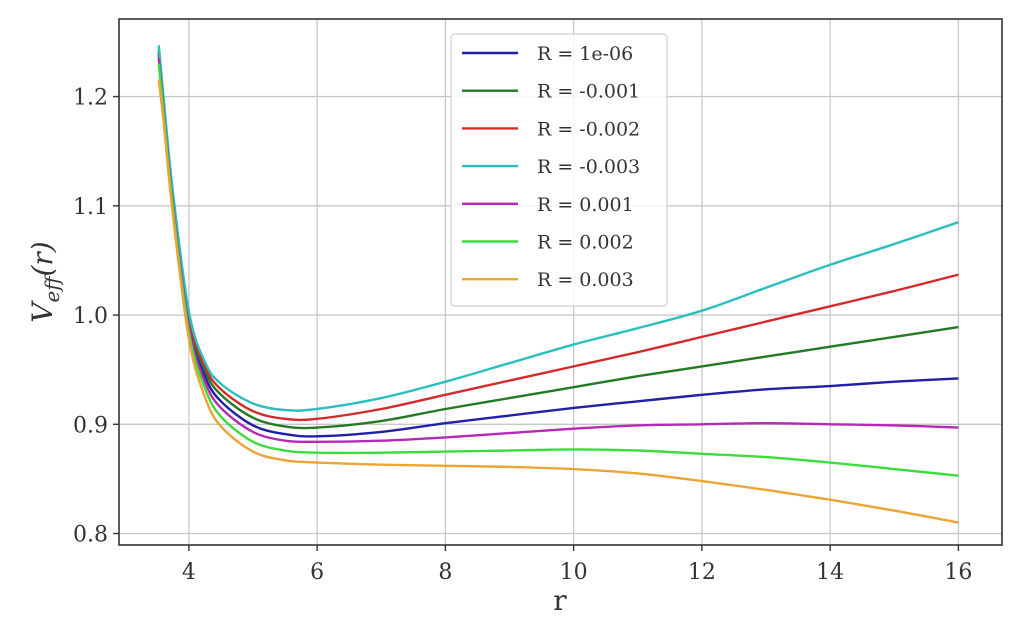  I want to click on x-tick-label: 10, so click(574, 572).